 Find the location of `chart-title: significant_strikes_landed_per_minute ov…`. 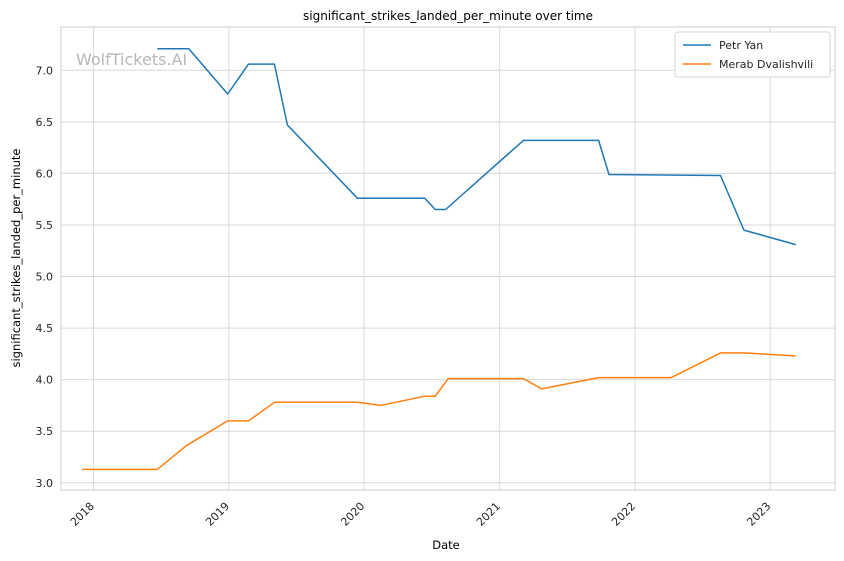

chart-title: significant_strikes_landed_per_minute ov… is located at coordinates (448, 16).